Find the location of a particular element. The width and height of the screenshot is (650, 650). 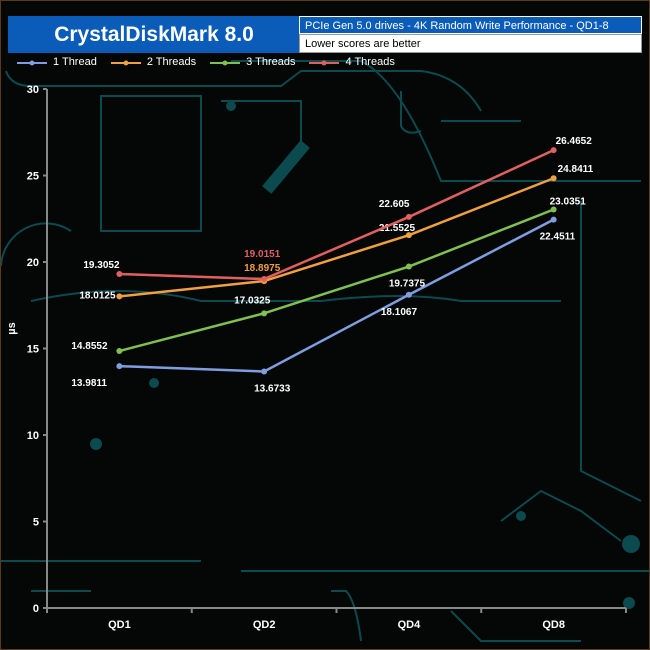

data-label: 13.9811 is located at coordinates (89, 383).